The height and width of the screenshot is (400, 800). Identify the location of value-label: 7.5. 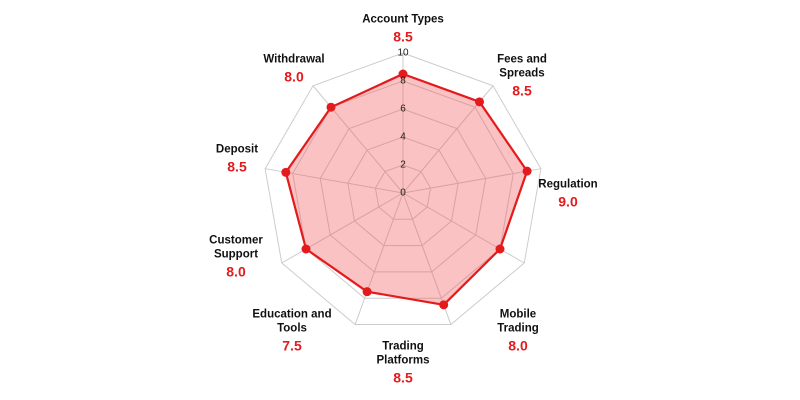
(292, 345).